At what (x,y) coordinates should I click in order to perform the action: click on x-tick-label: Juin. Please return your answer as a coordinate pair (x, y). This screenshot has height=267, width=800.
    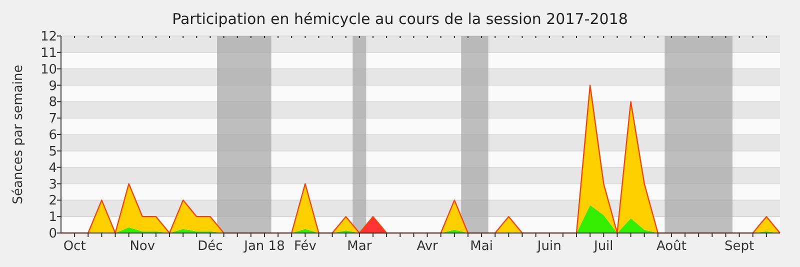
    Looking at the image, I should click on (549, 246).